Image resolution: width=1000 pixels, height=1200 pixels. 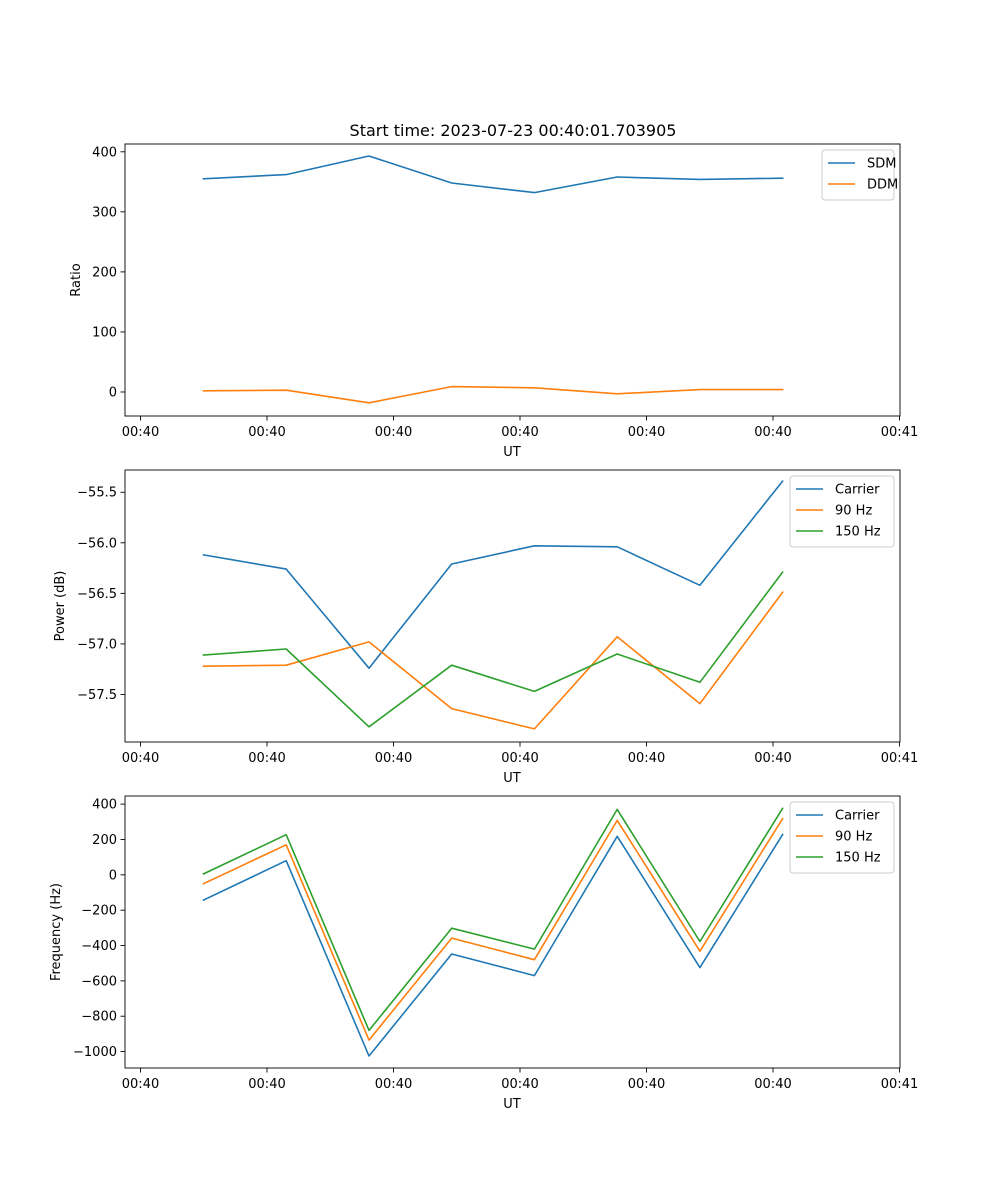 What do you see at coordinates (859, 175) in the screenshot?
I see `legend: SDM DDM` at bounding box center [859, 175].